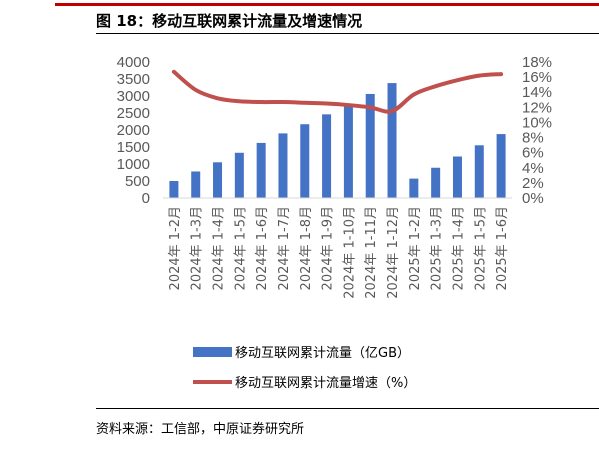 The height and width of the screenshot is (452, 599). Describe the element at coordinates (502, 248) in the screenshot. I see `x-axis-tick-label: 2025年 1-6月` at that location.